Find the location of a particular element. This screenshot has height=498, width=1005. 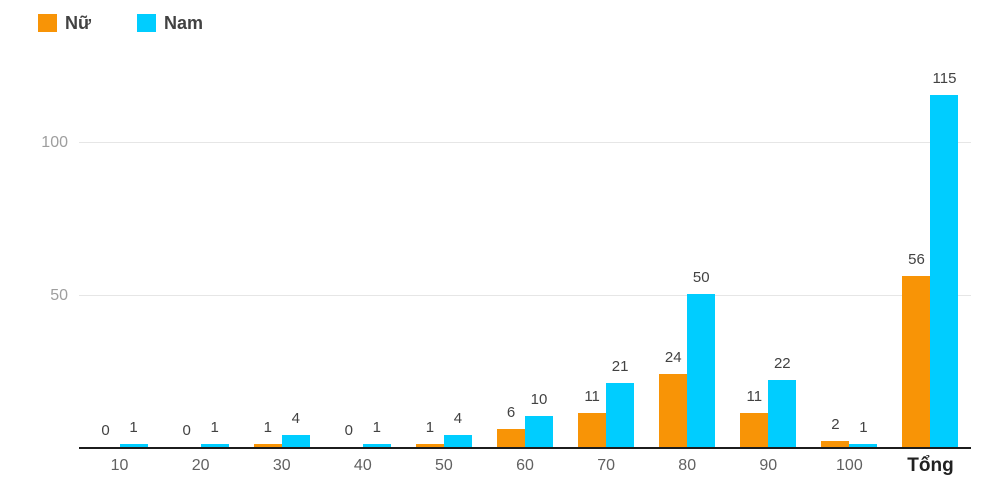

legend-item-nu: Nữ is located at coordinates (64, 23).